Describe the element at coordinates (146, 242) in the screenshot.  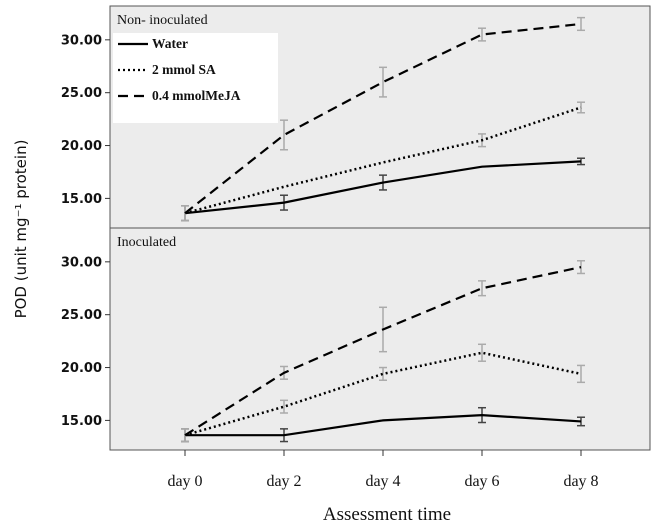
I see `panel-label: Inoculated` at that location.